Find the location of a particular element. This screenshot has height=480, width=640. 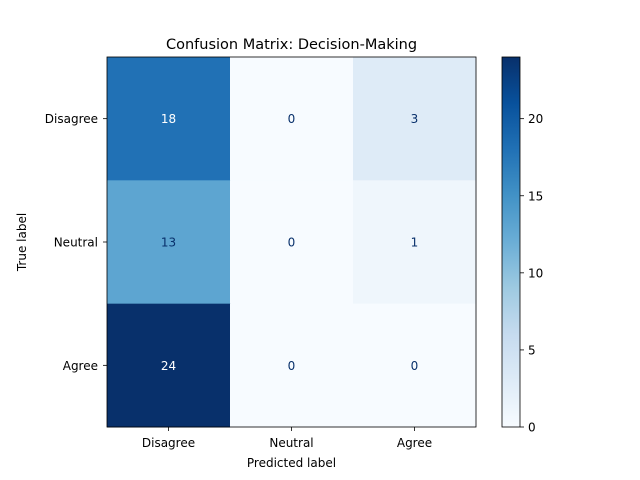

x-axis-label: Predicted label is located at coordinates (291, 463).